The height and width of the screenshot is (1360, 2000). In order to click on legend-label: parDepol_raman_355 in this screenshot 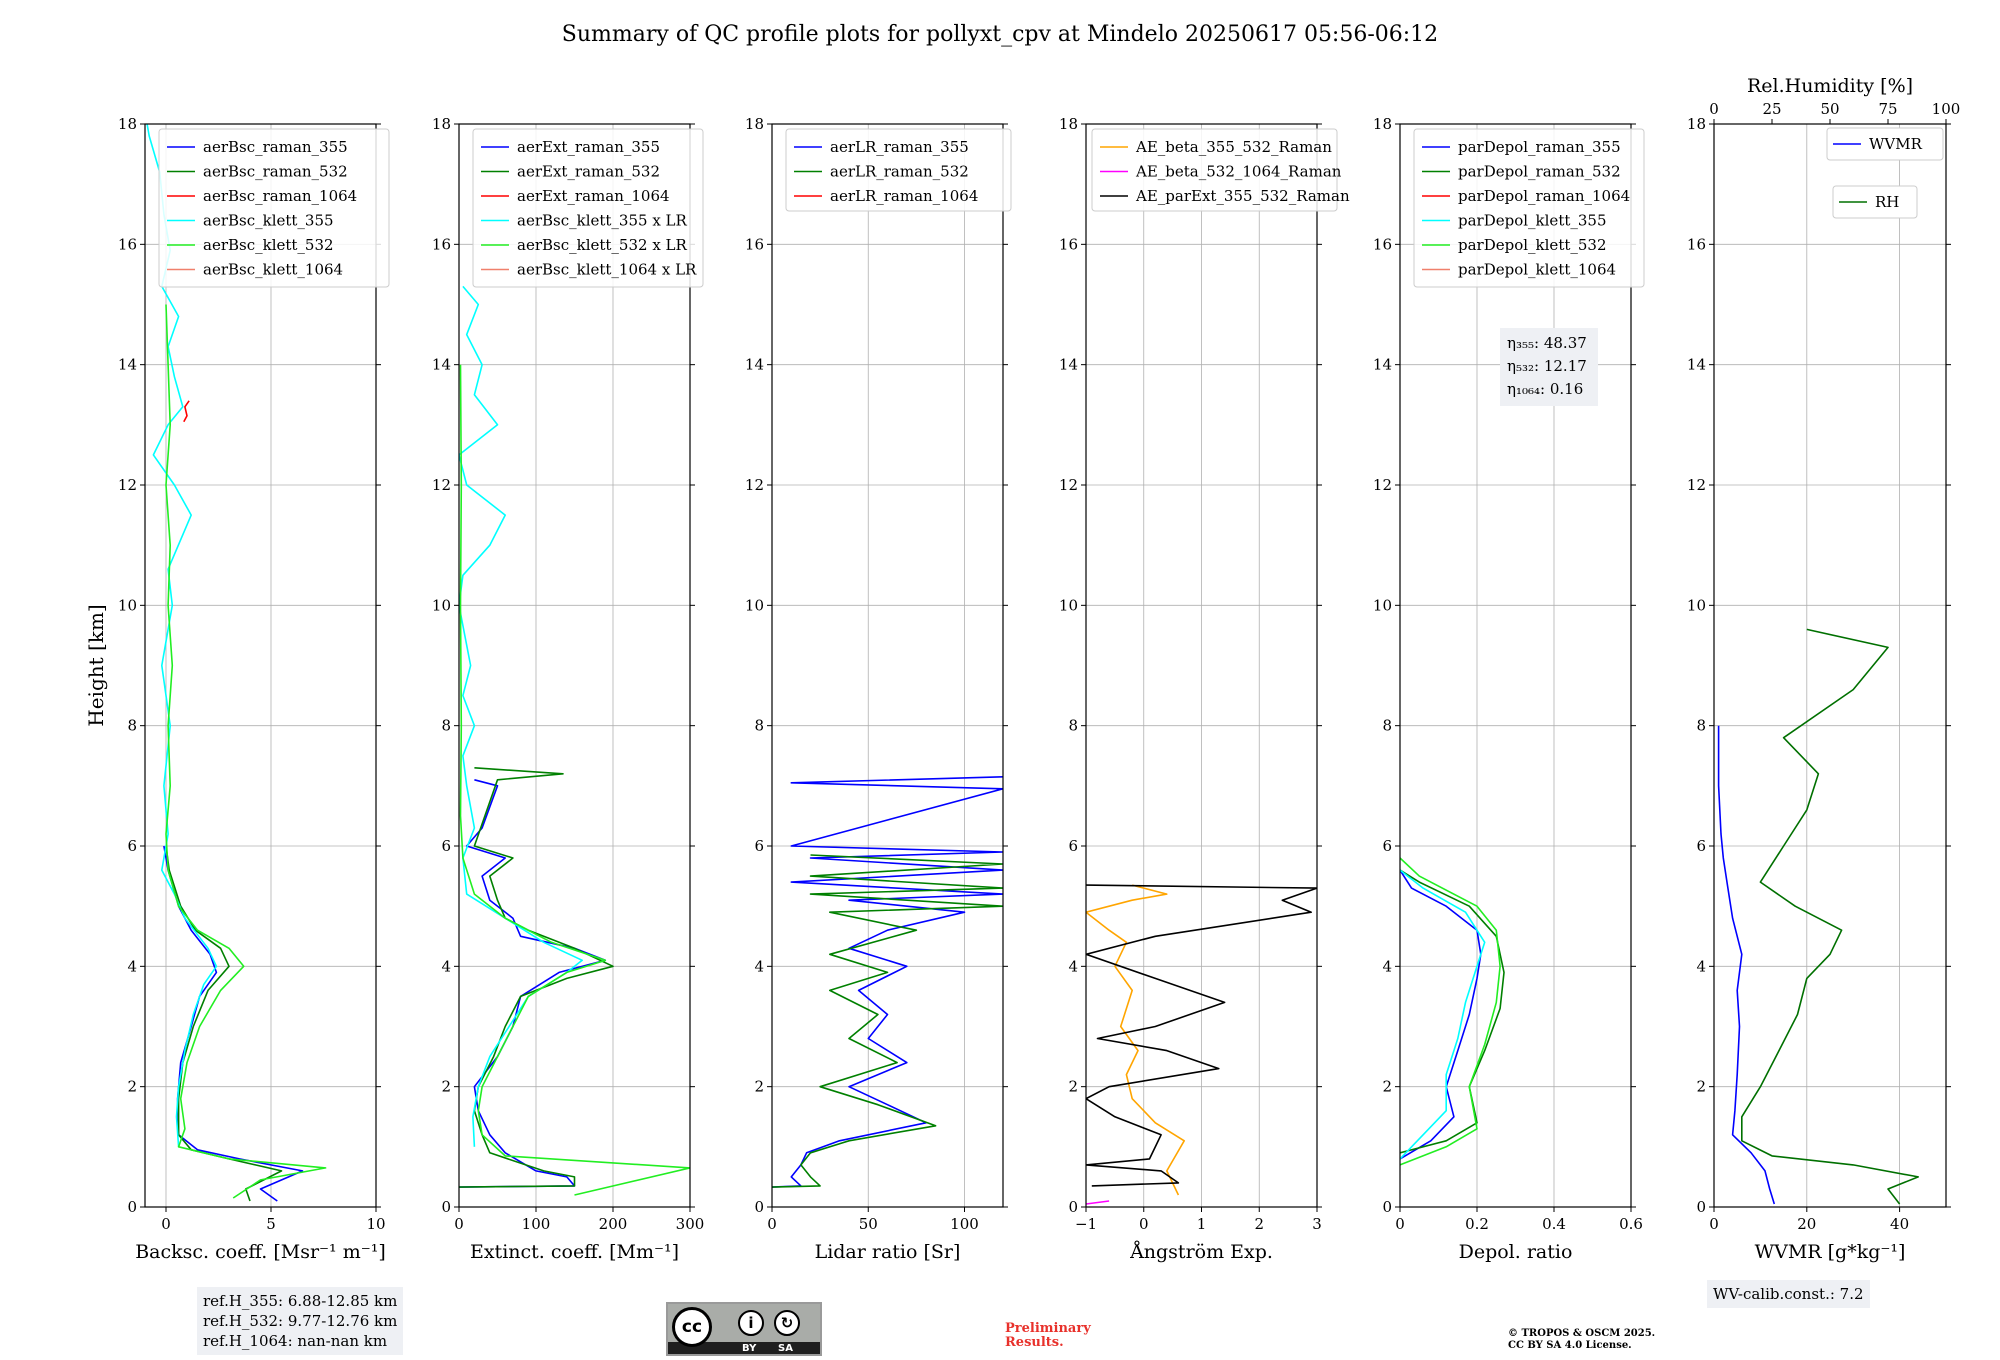, I will do `click(1539, 147)`.